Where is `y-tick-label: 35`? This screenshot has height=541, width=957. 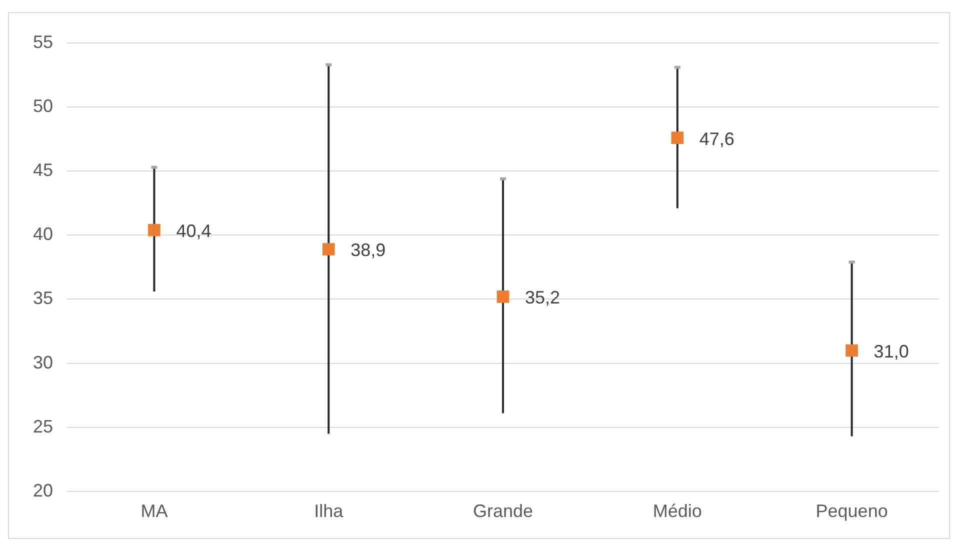
y-tick-label: 35 is located at coordinates (43, 298).